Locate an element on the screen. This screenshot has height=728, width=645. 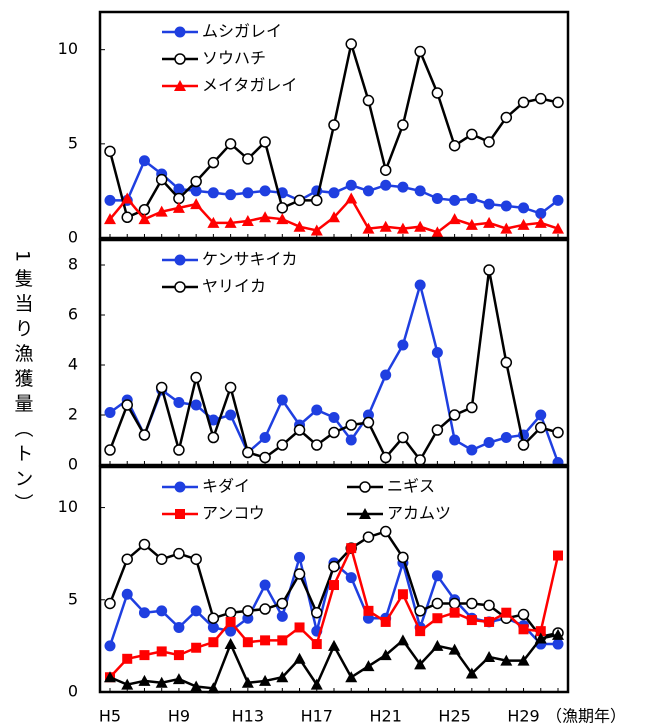
x-tick-label: H9 is located at coordinates (179, 716).